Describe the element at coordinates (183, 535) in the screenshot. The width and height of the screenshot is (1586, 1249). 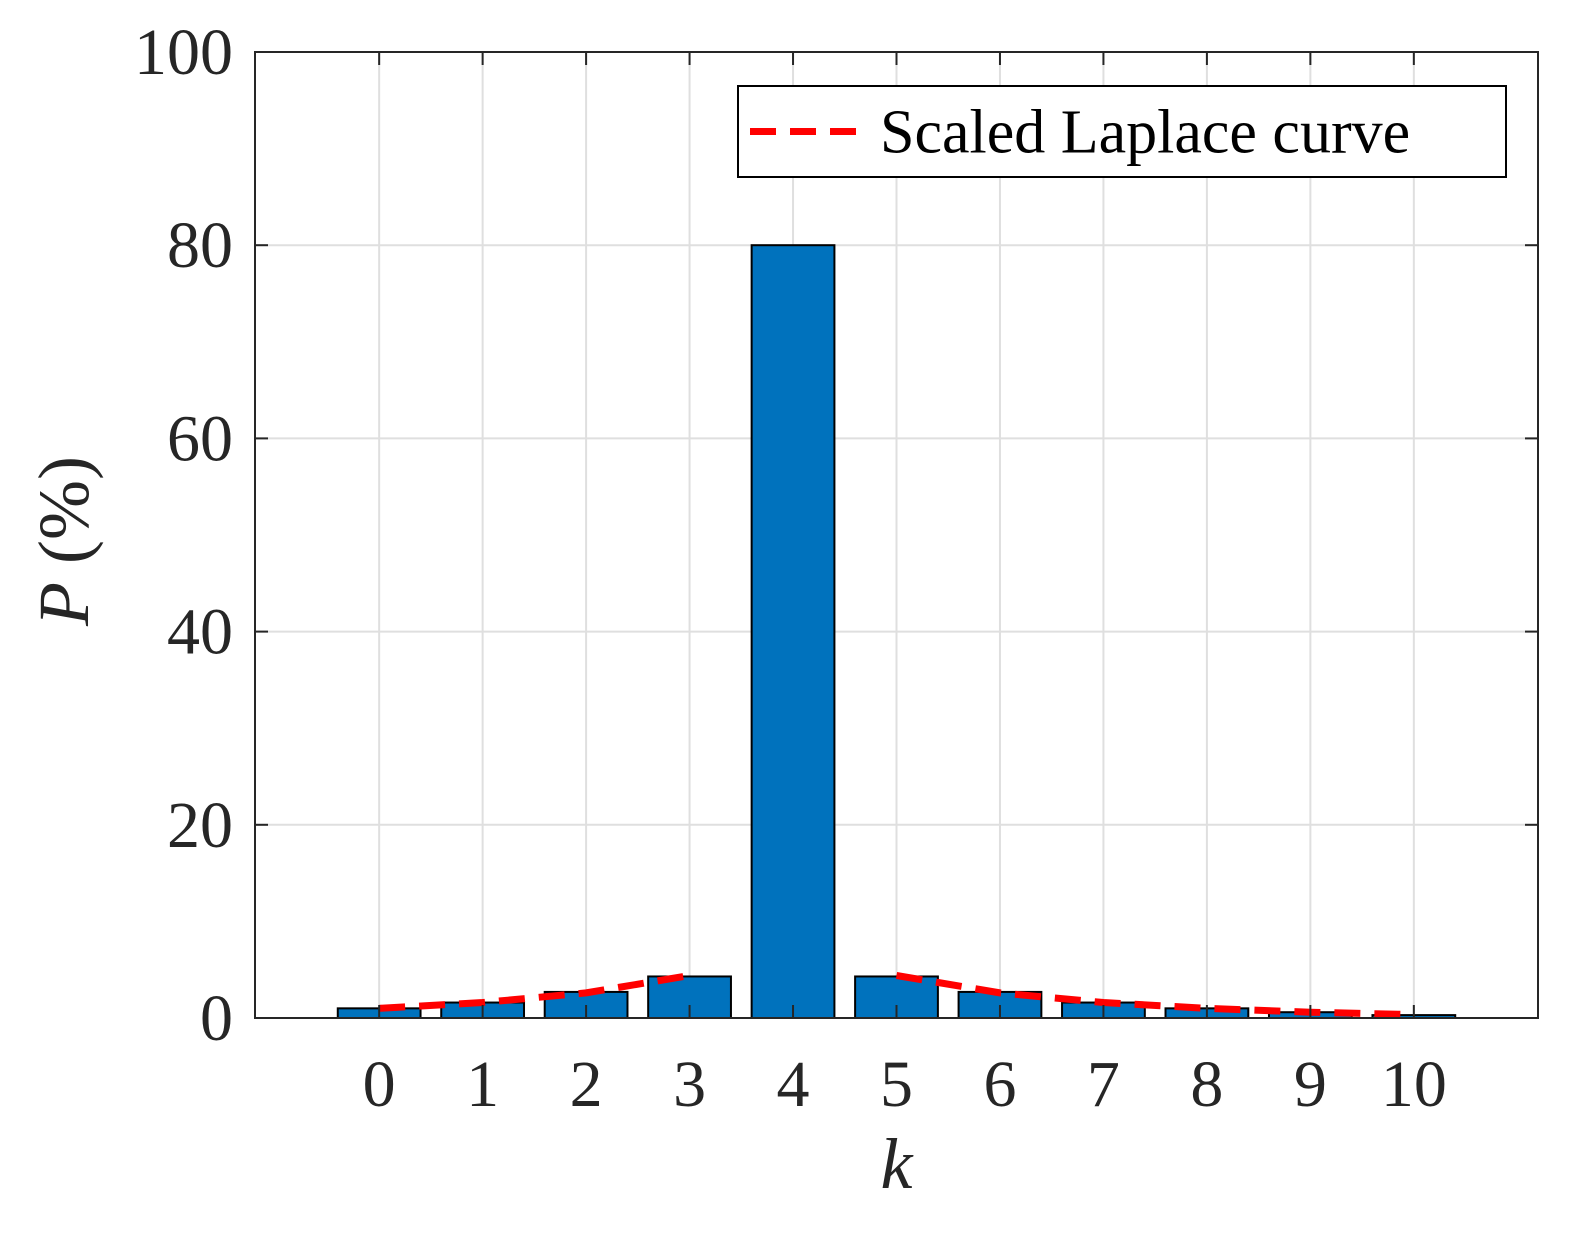
I see `y-tick-labels: 0 20 40 60 80 100` at that location.